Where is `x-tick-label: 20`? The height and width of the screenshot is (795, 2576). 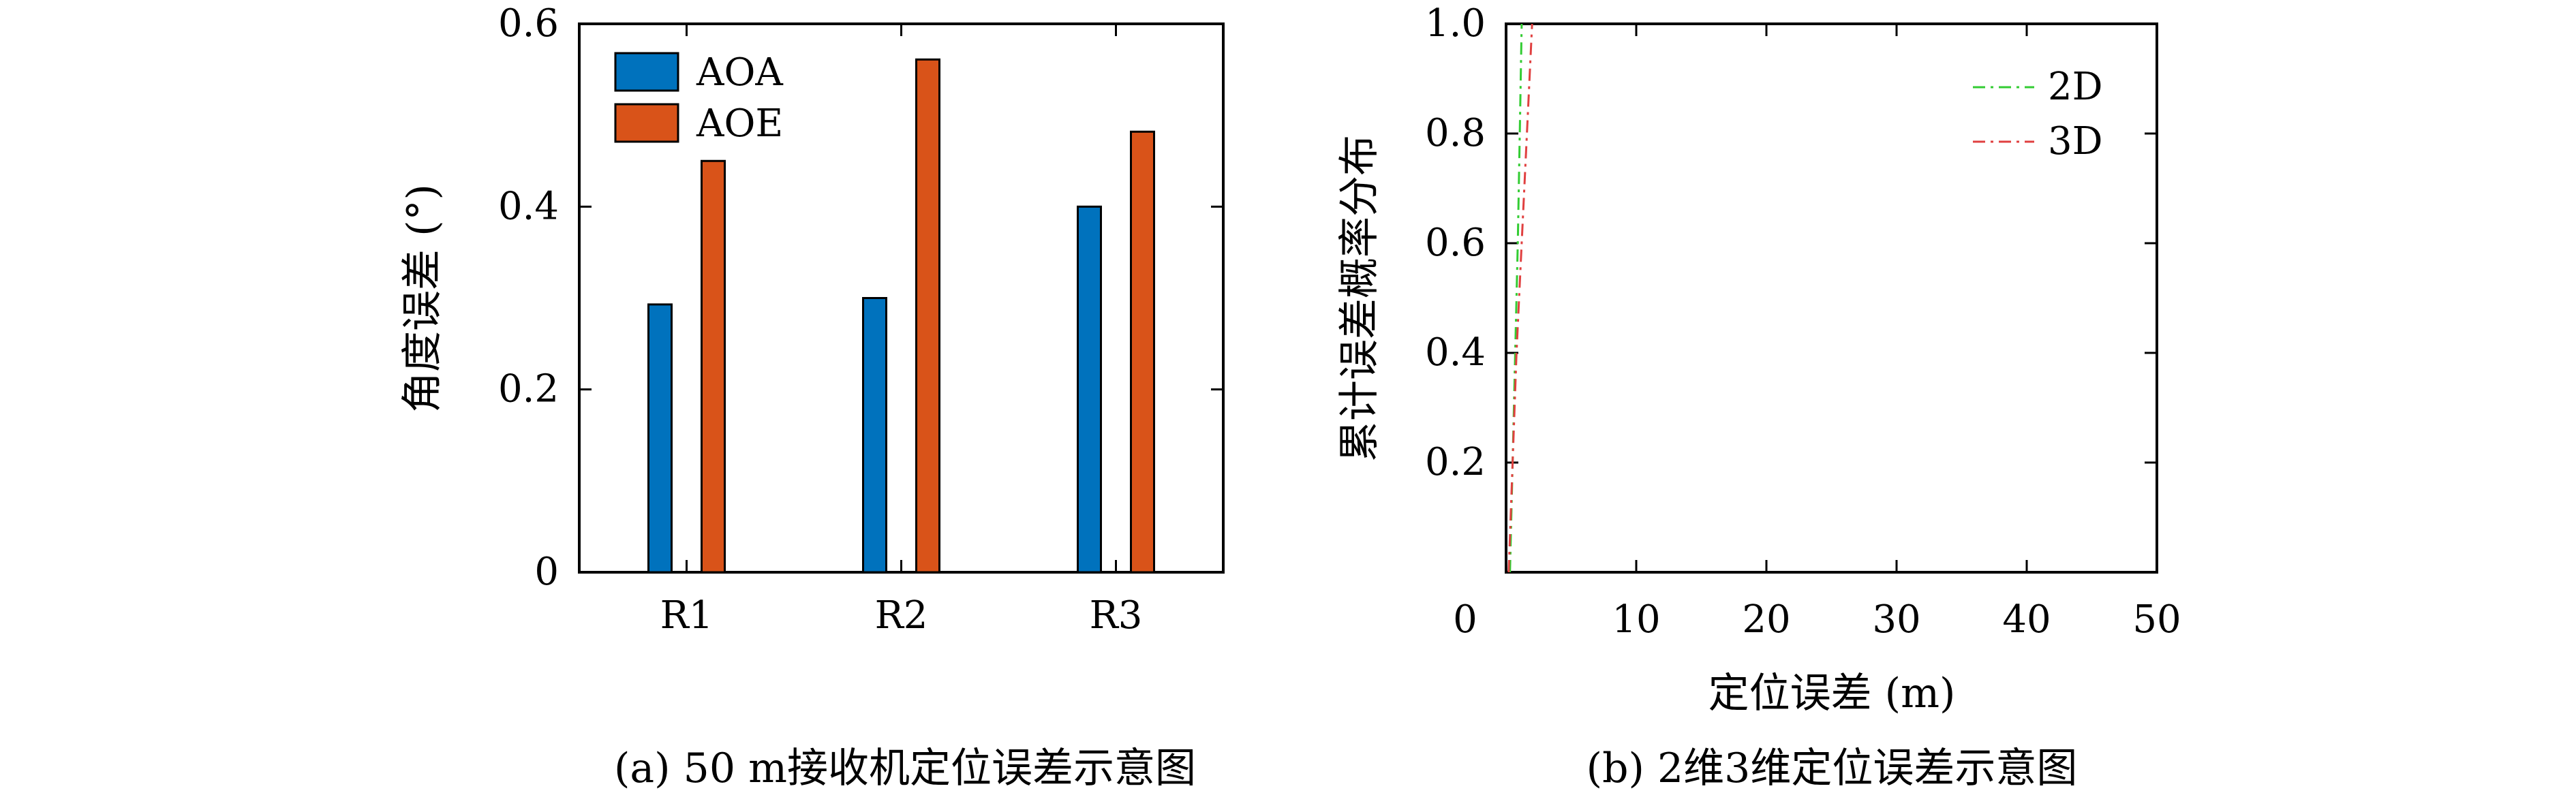
x-tick-label: 20 is located at coordinates (1766, 619).